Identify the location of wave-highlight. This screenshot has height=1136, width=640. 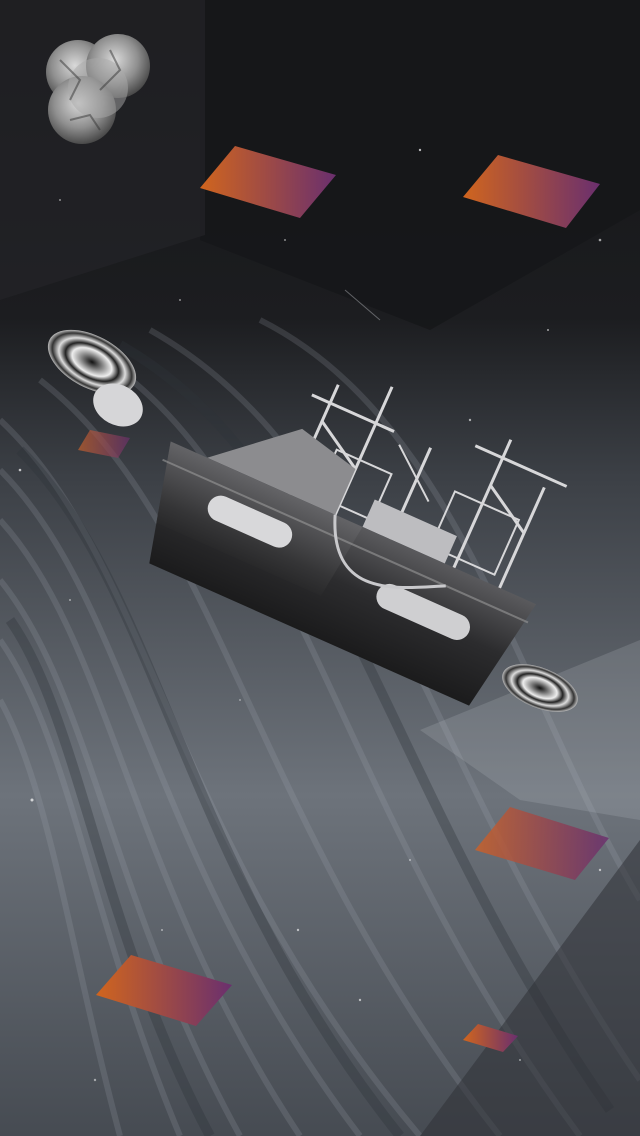
(530, 730).